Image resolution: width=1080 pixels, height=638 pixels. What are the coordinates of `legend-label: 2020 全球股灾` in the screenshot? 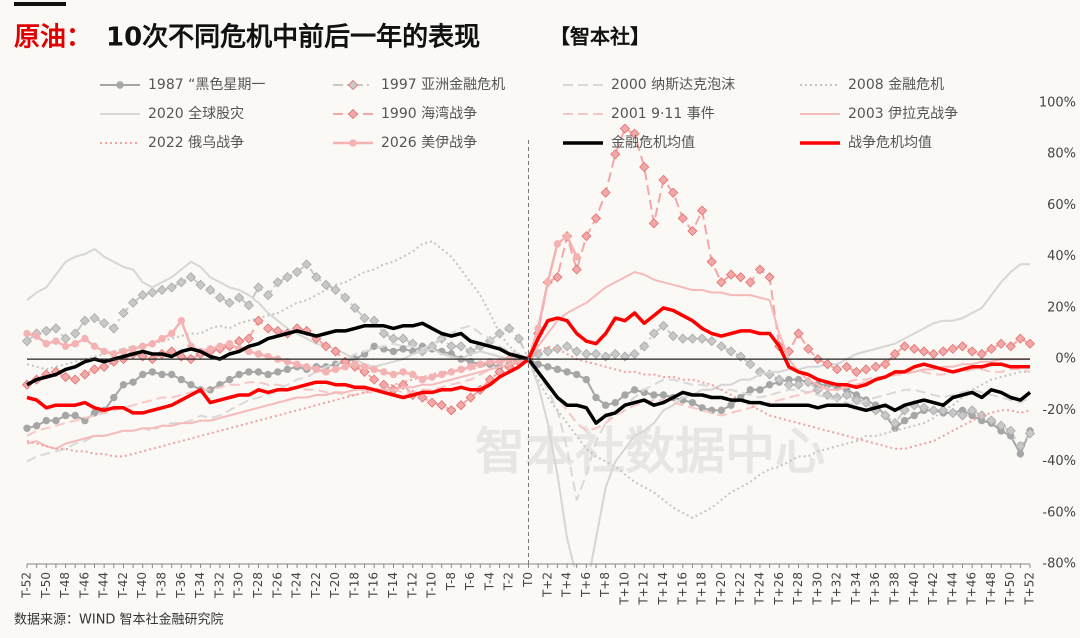 It's located at (196, 113).